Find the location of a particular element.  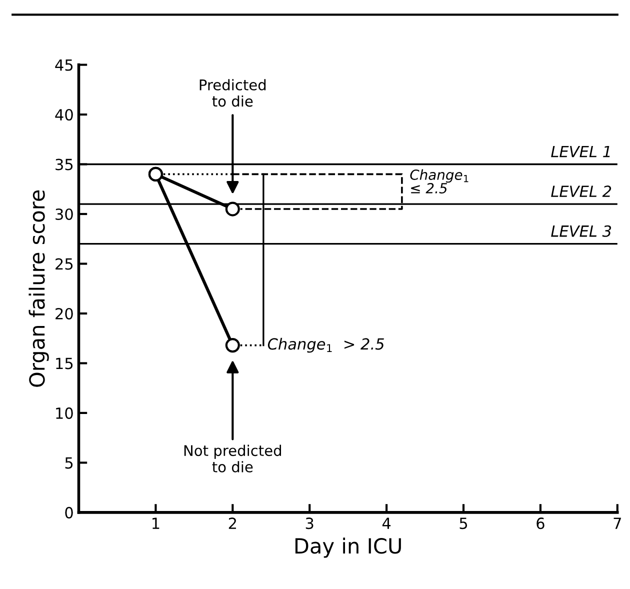

x-tick-label: 2 is located at coordinates (232, 523).